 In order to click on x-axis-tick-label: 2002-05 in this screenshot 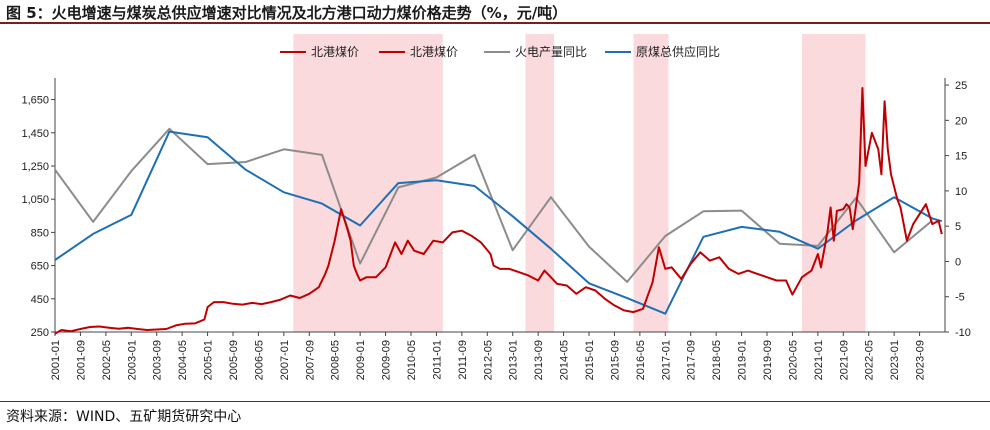, I will do `click(107, 360)`.